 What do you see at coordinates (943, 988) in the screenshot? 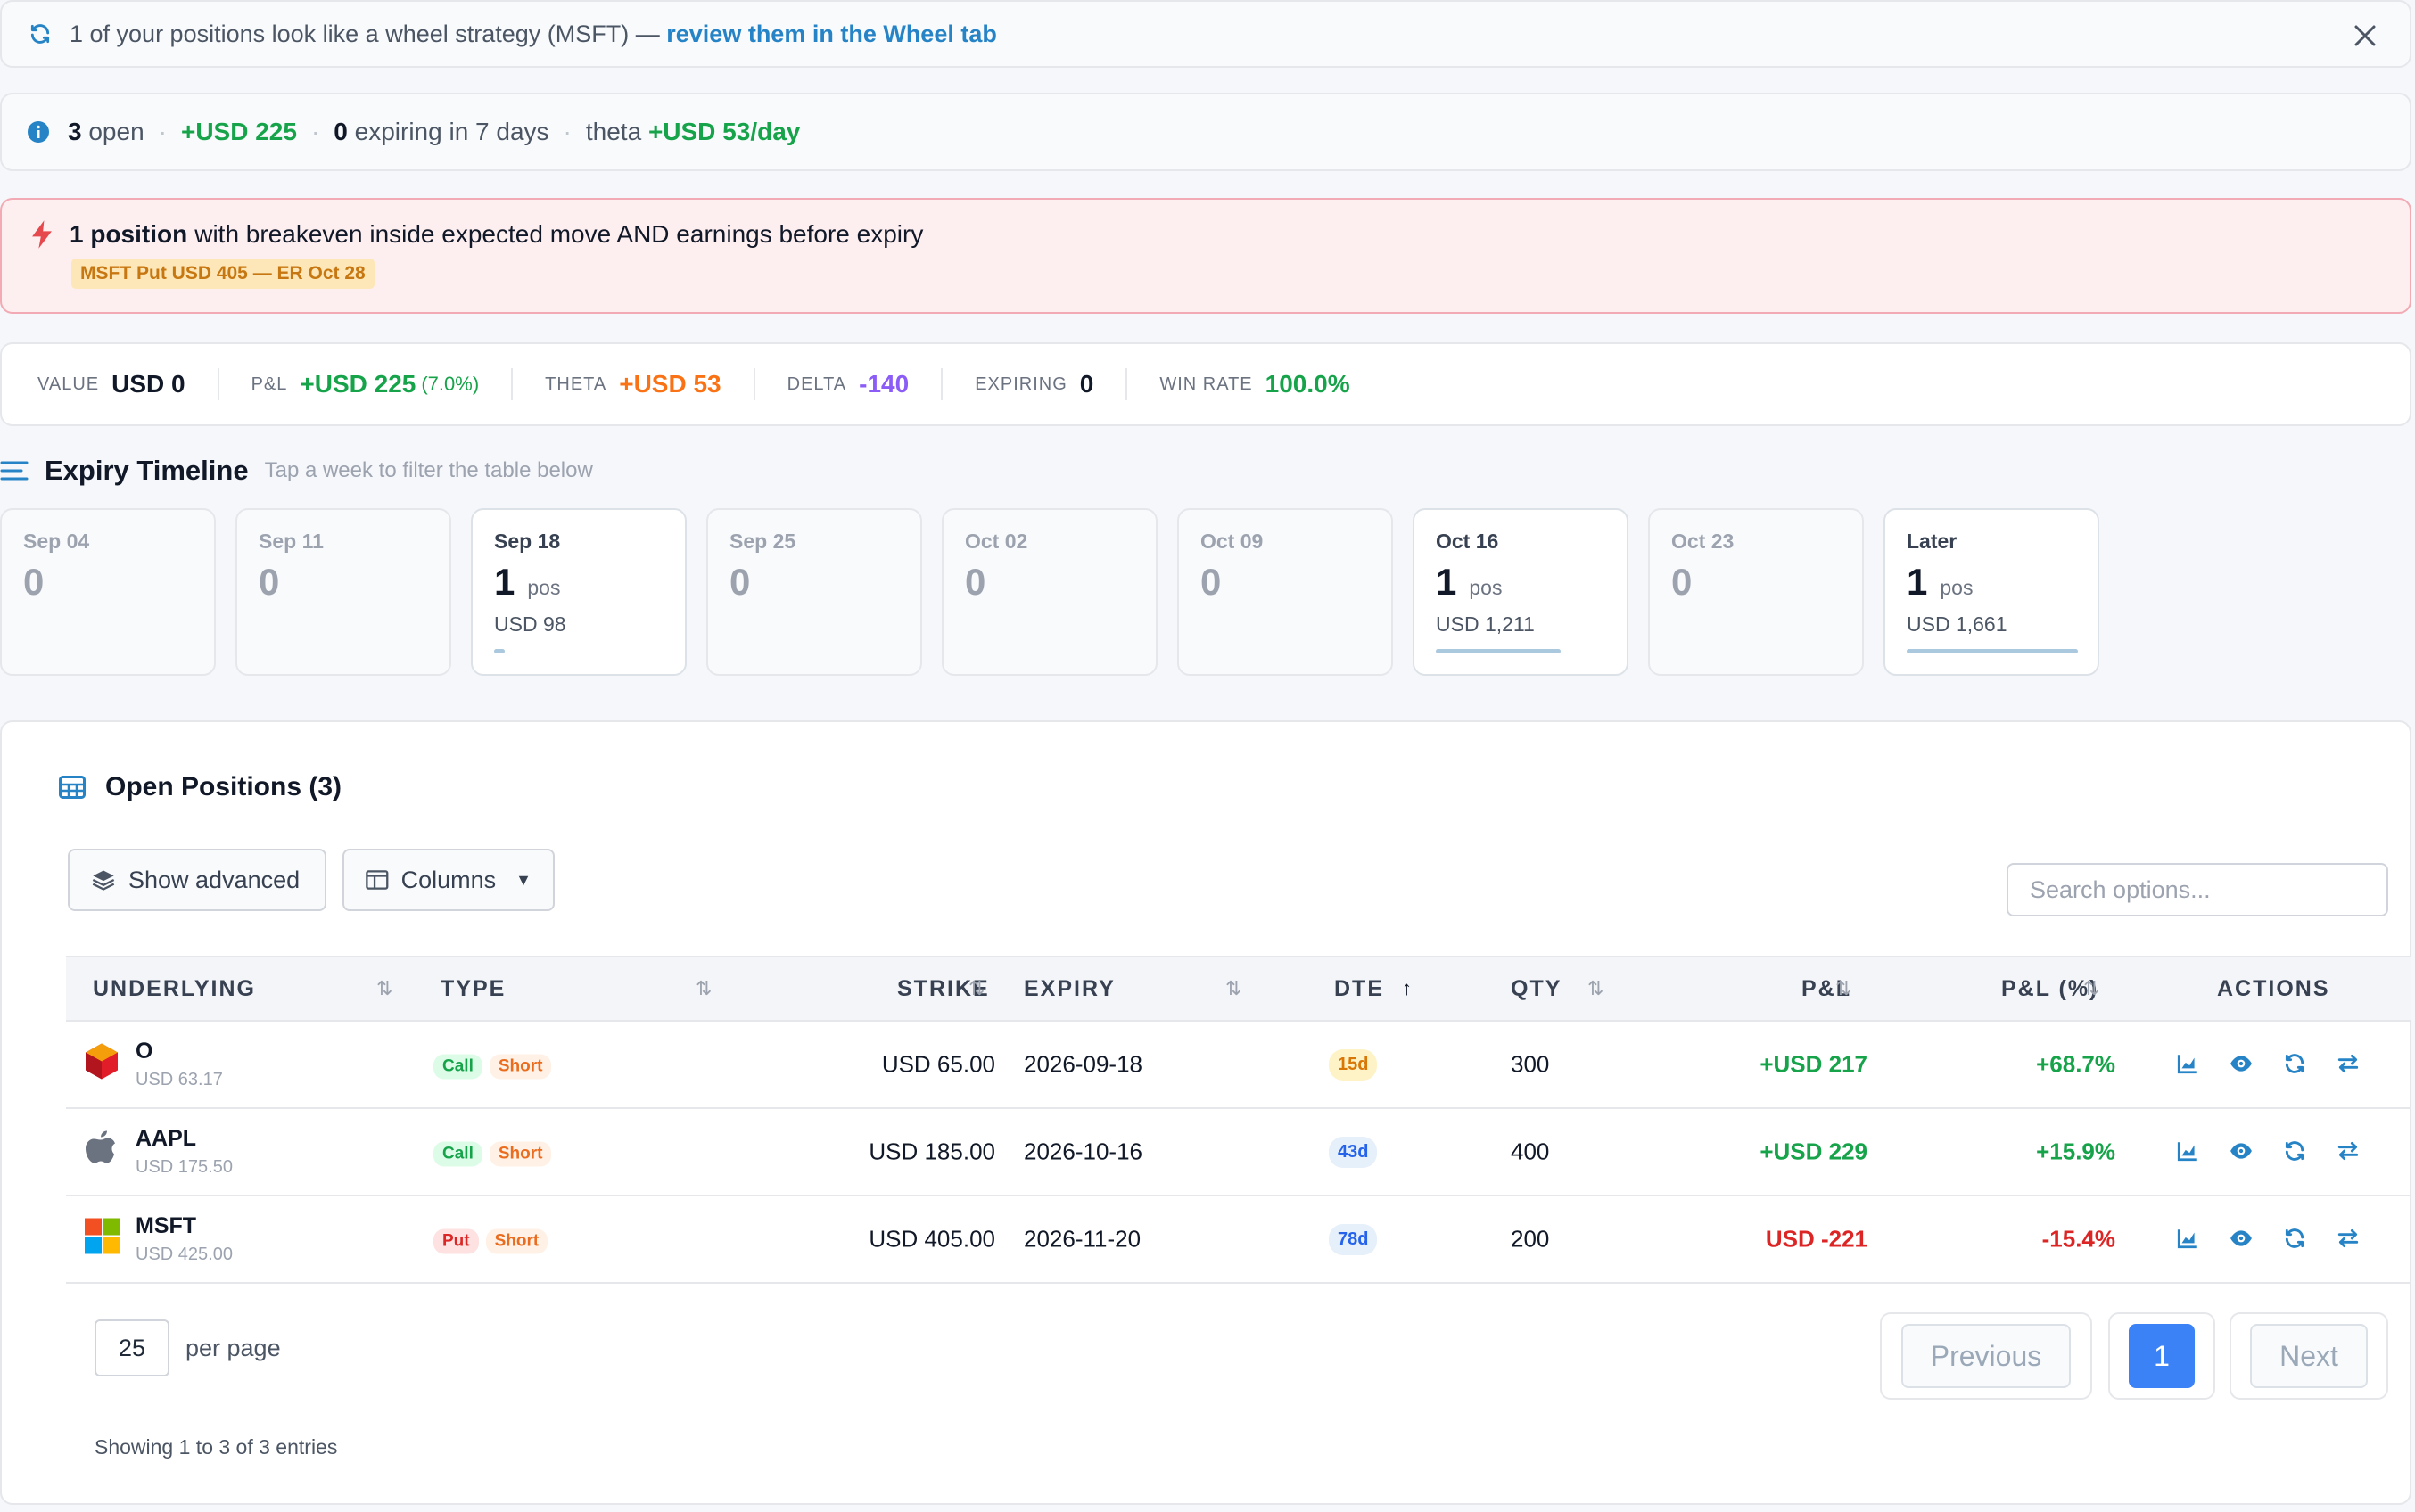
I see `col-strike: STRIKE` at bounding box center [943, 988].